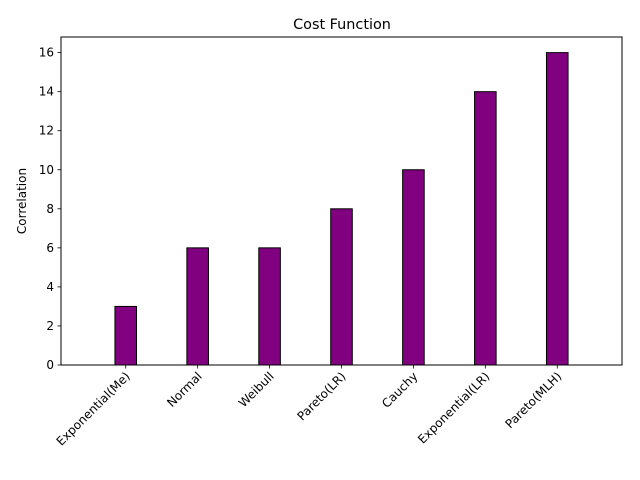 The height and width of the screenshot is (480, 640). I want to click on bar-exponential-me, so click(126, 335).